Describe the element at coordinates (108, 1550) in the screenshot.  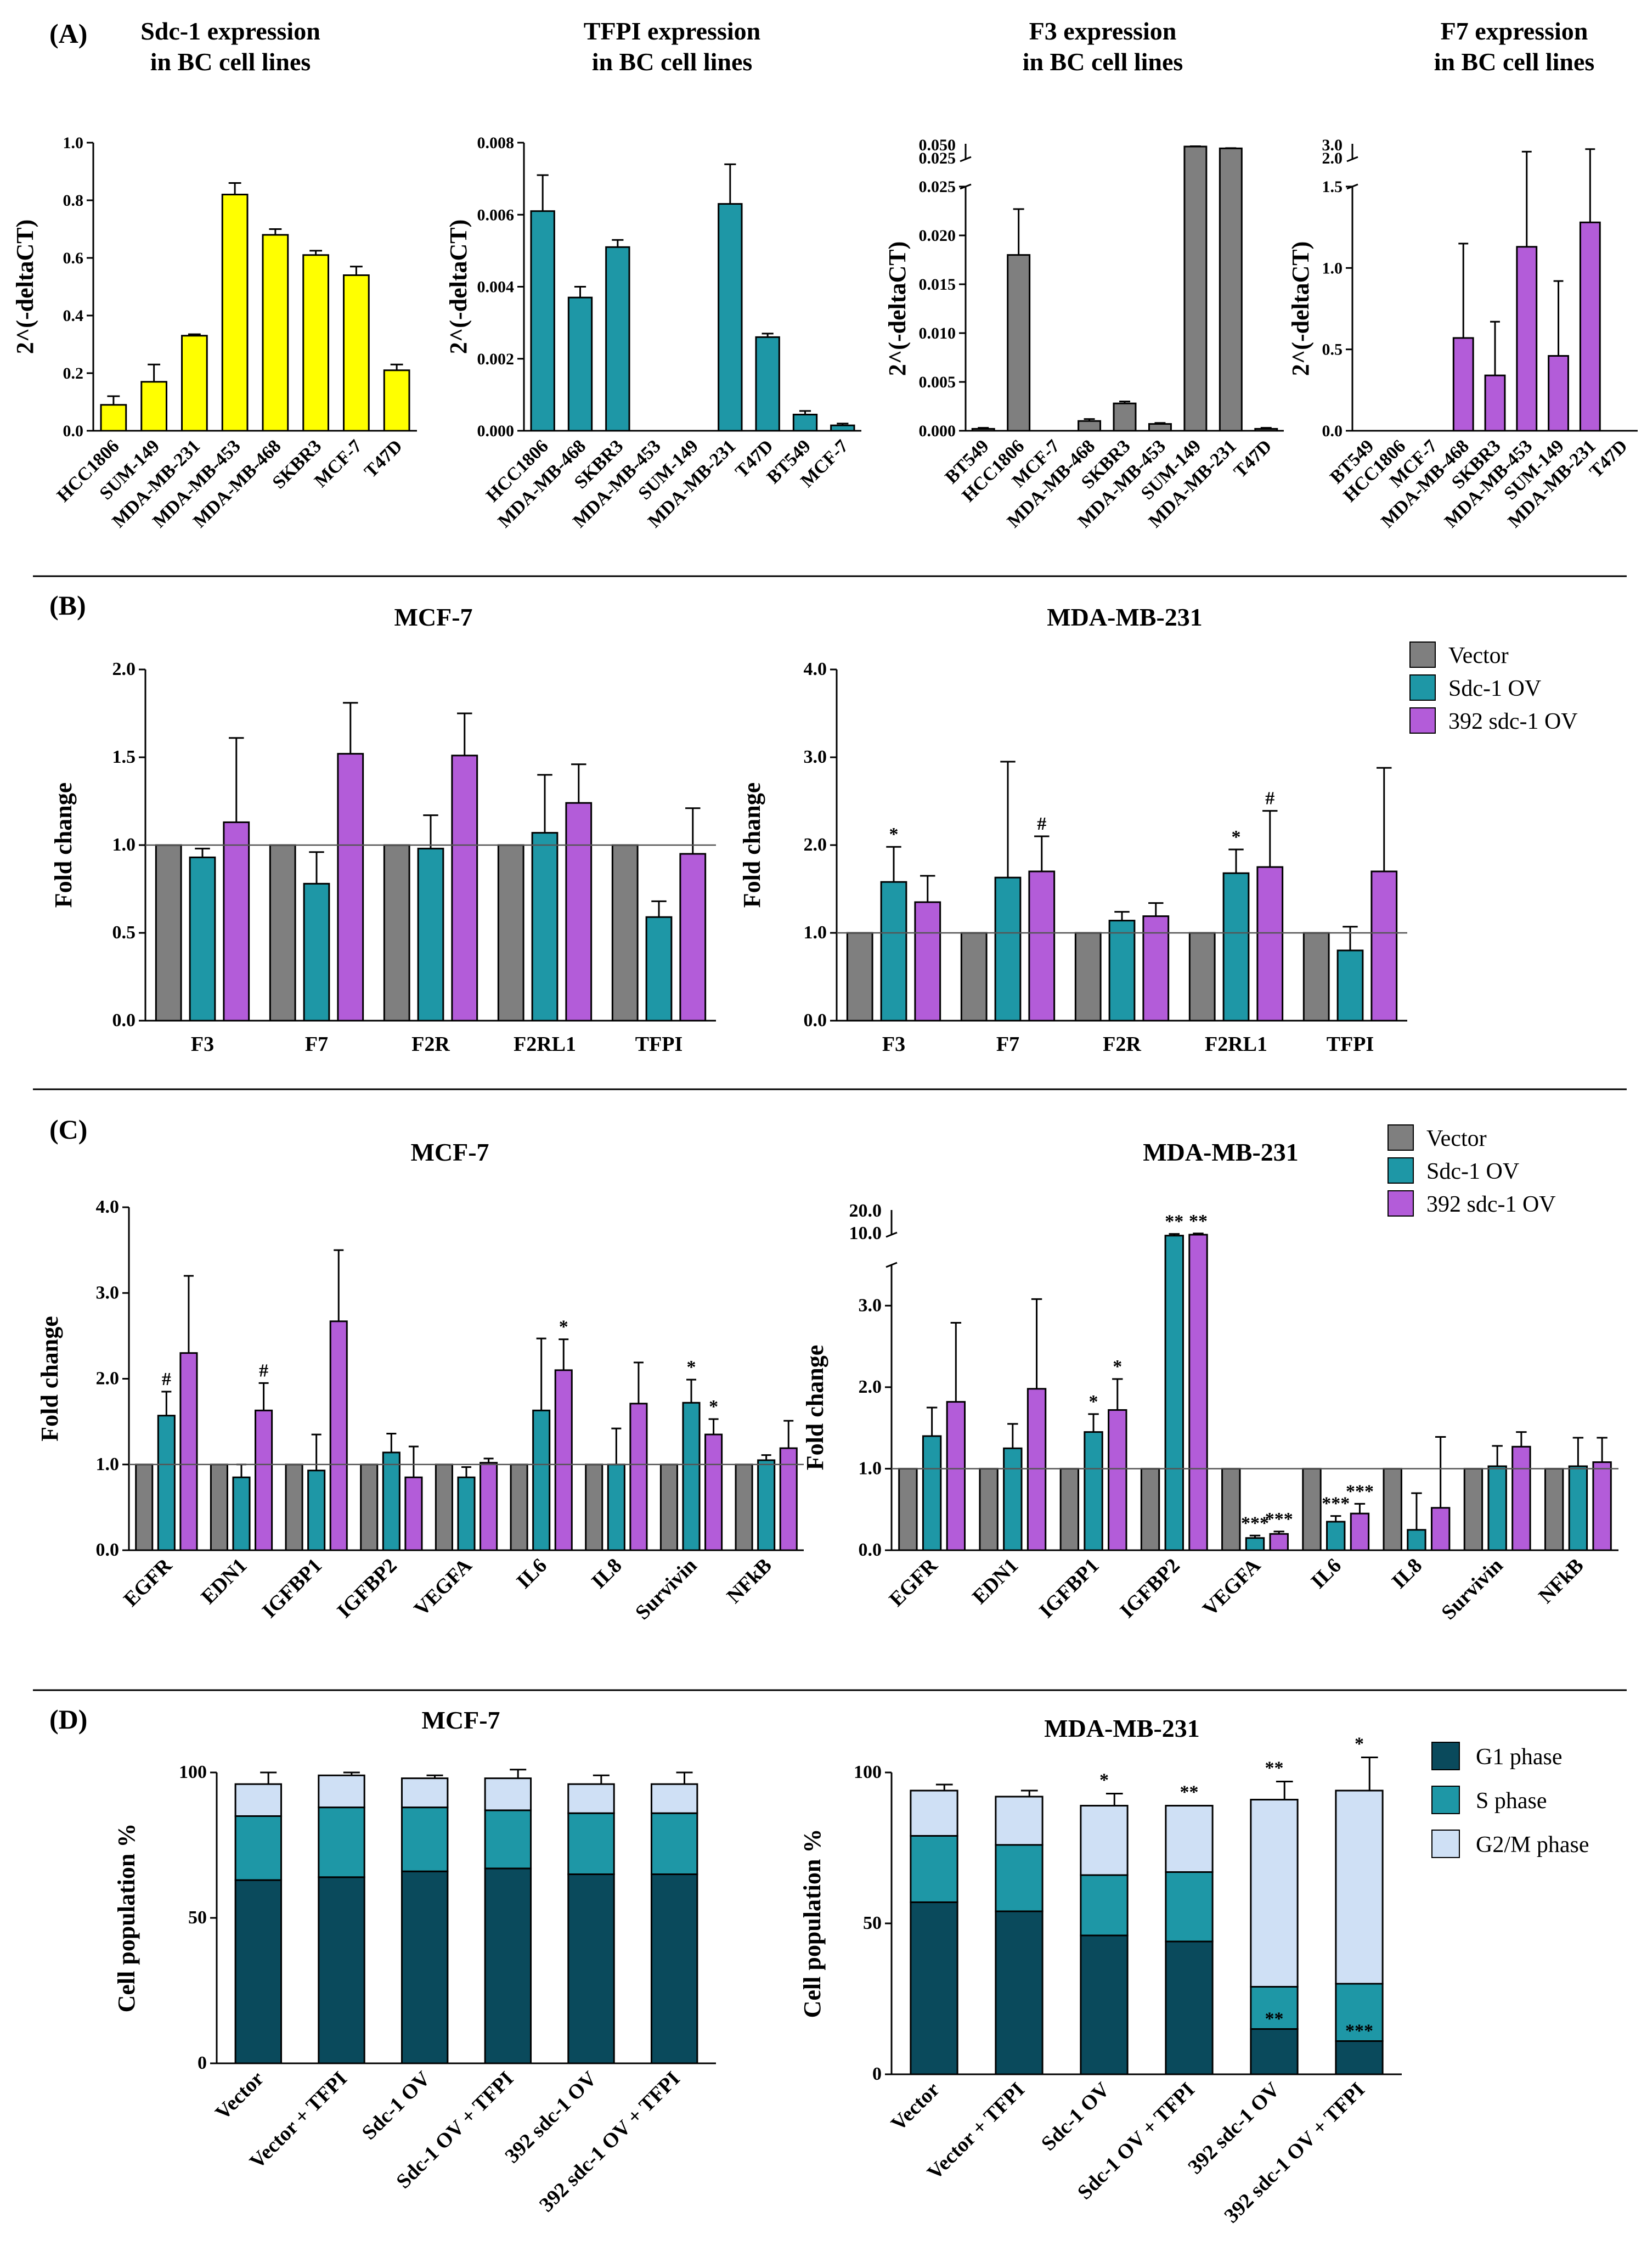
I see `y-tick-label: 0.0` at that location.